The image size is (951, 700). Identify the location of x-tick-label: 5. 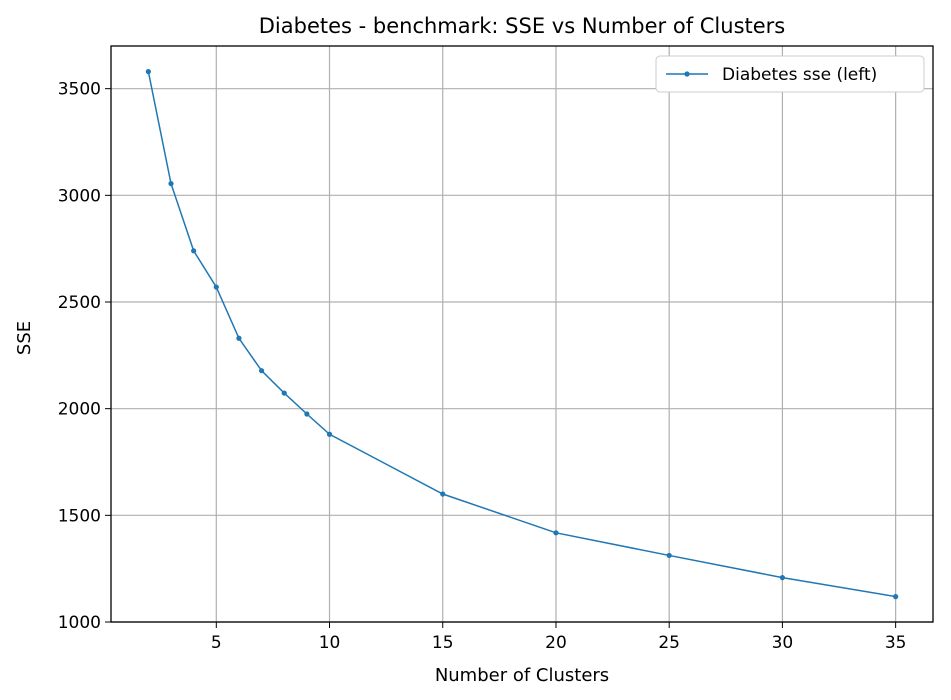
(216, 643).